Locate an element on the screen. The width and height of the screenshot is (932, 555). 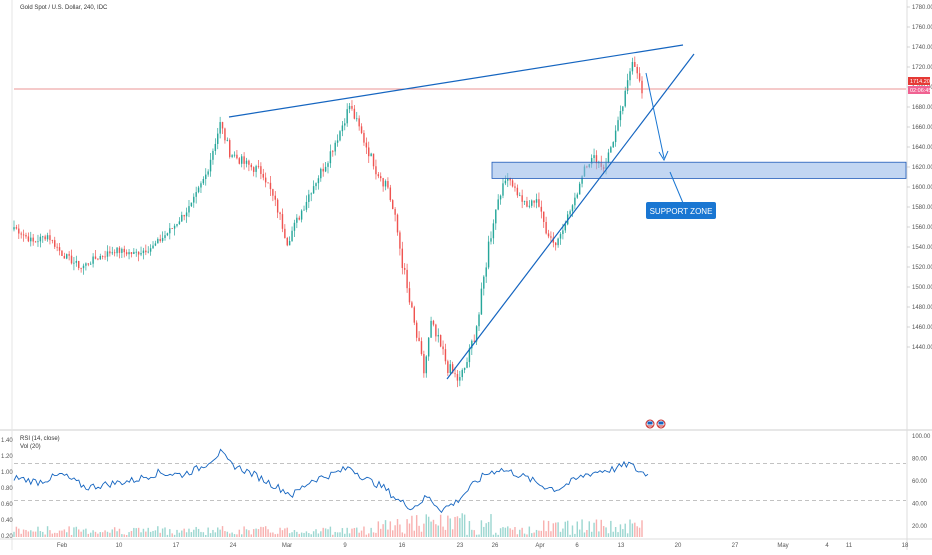
support-zone-callout: SUPPORT ZONE is located at coordinates (681, 210).